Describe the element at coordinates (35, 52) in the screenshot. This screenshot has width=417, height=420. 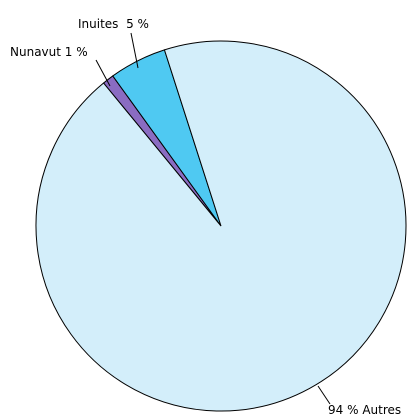
I see `category-label: Nunavut` at that location.